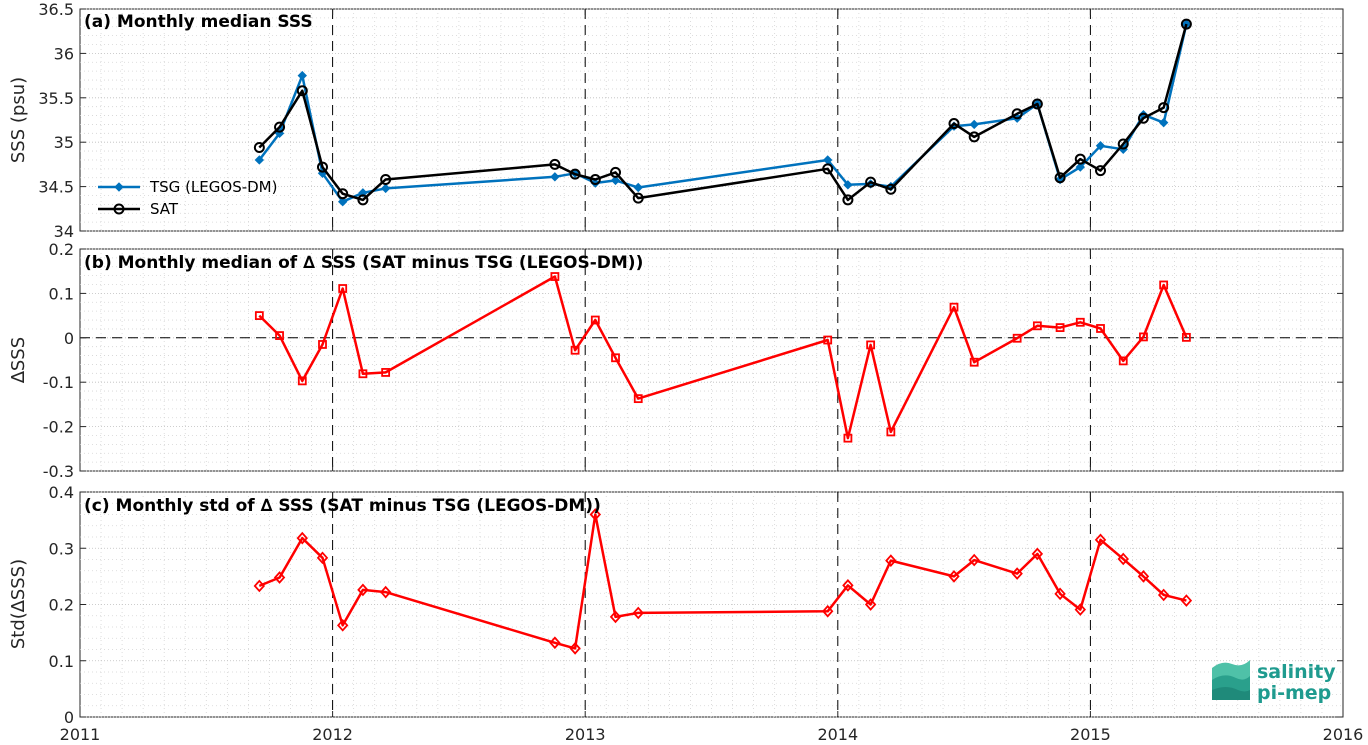  What do you see at coordinates (61, 492) in the screenshot?
I see `y-tick-label: 0.4` at bounding box center [61, 492].